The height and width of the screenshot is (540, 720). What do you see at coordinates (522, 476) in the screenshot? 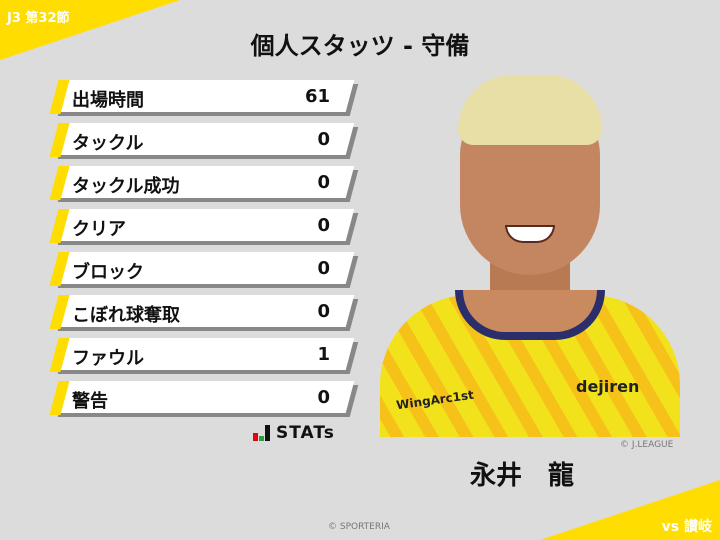
I see `player-name: 永井 龍` at bounding box center [522, 476].